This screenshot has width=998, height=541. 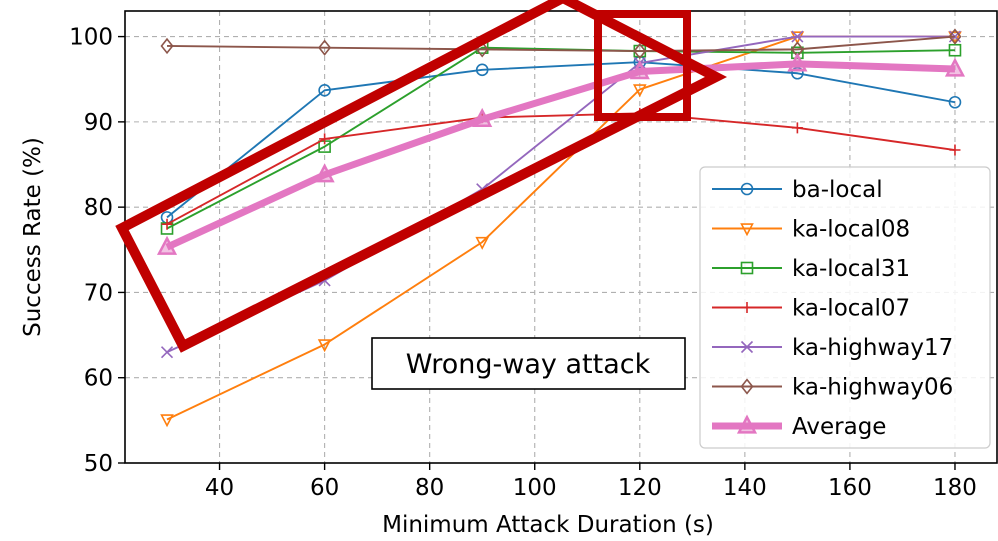 I want to click on y-tick-label: 90, so click(x=98, y=123).